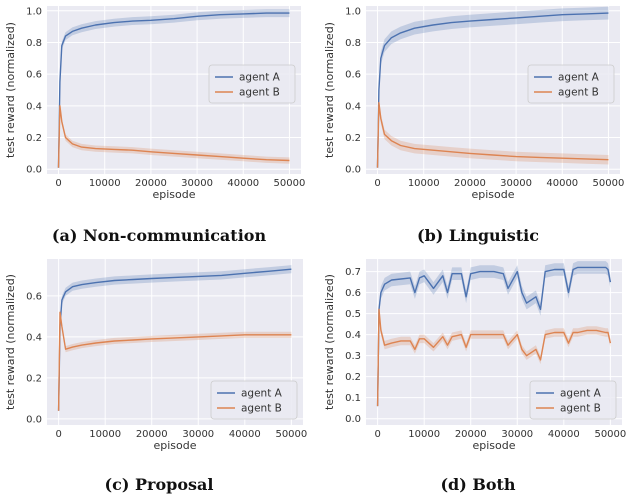 Image resolution: width=637 pixels, height=498 pixels. I want to click on y-tick-label: 0.3, so click(353, 356).